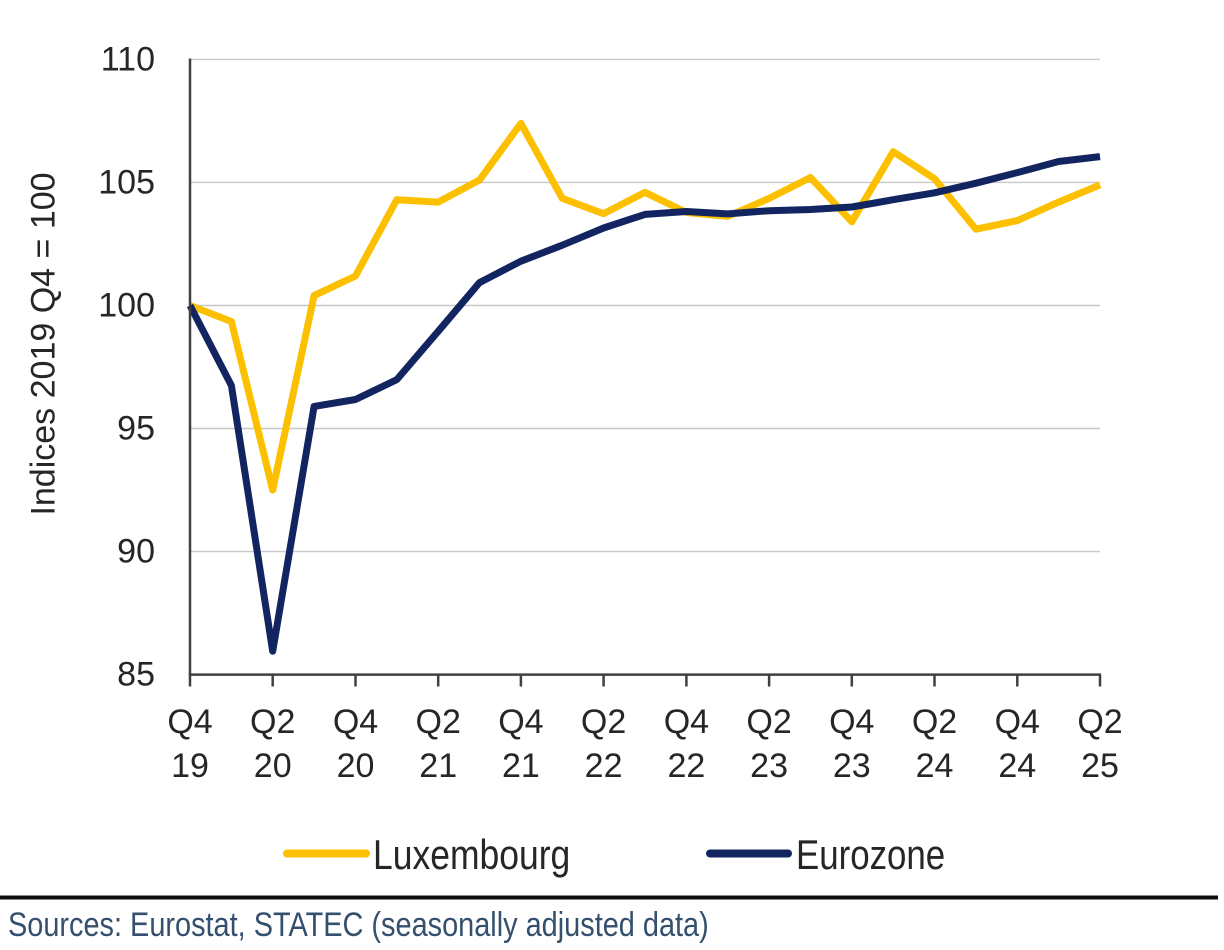 The height and width of the screenshot is (950, 1224). What do you see at coordinates (128, 59) in the screenshot?
I see `svg-text: 110` at bounding box center [128, 59].